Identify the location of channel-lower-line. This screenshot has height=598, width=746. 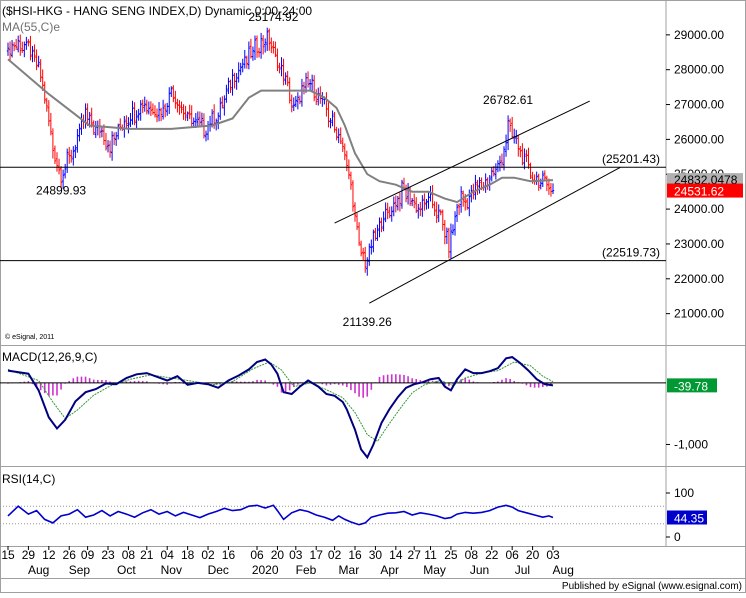
(495, 235).